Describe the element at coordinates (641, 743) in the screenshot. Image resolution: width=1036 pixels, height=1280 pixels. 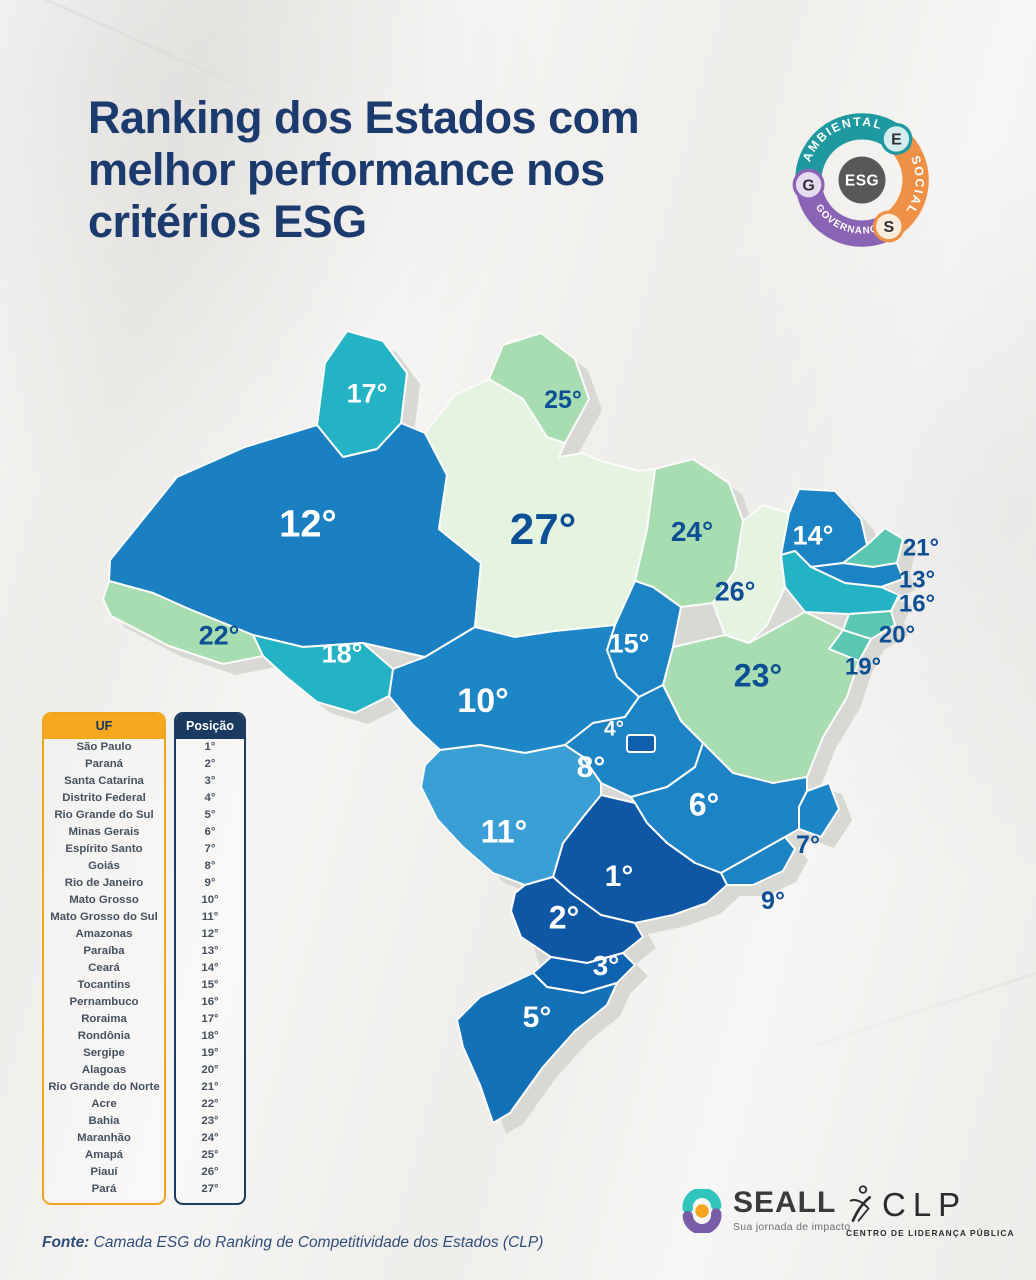
I see `state-shape-DF` at that location.